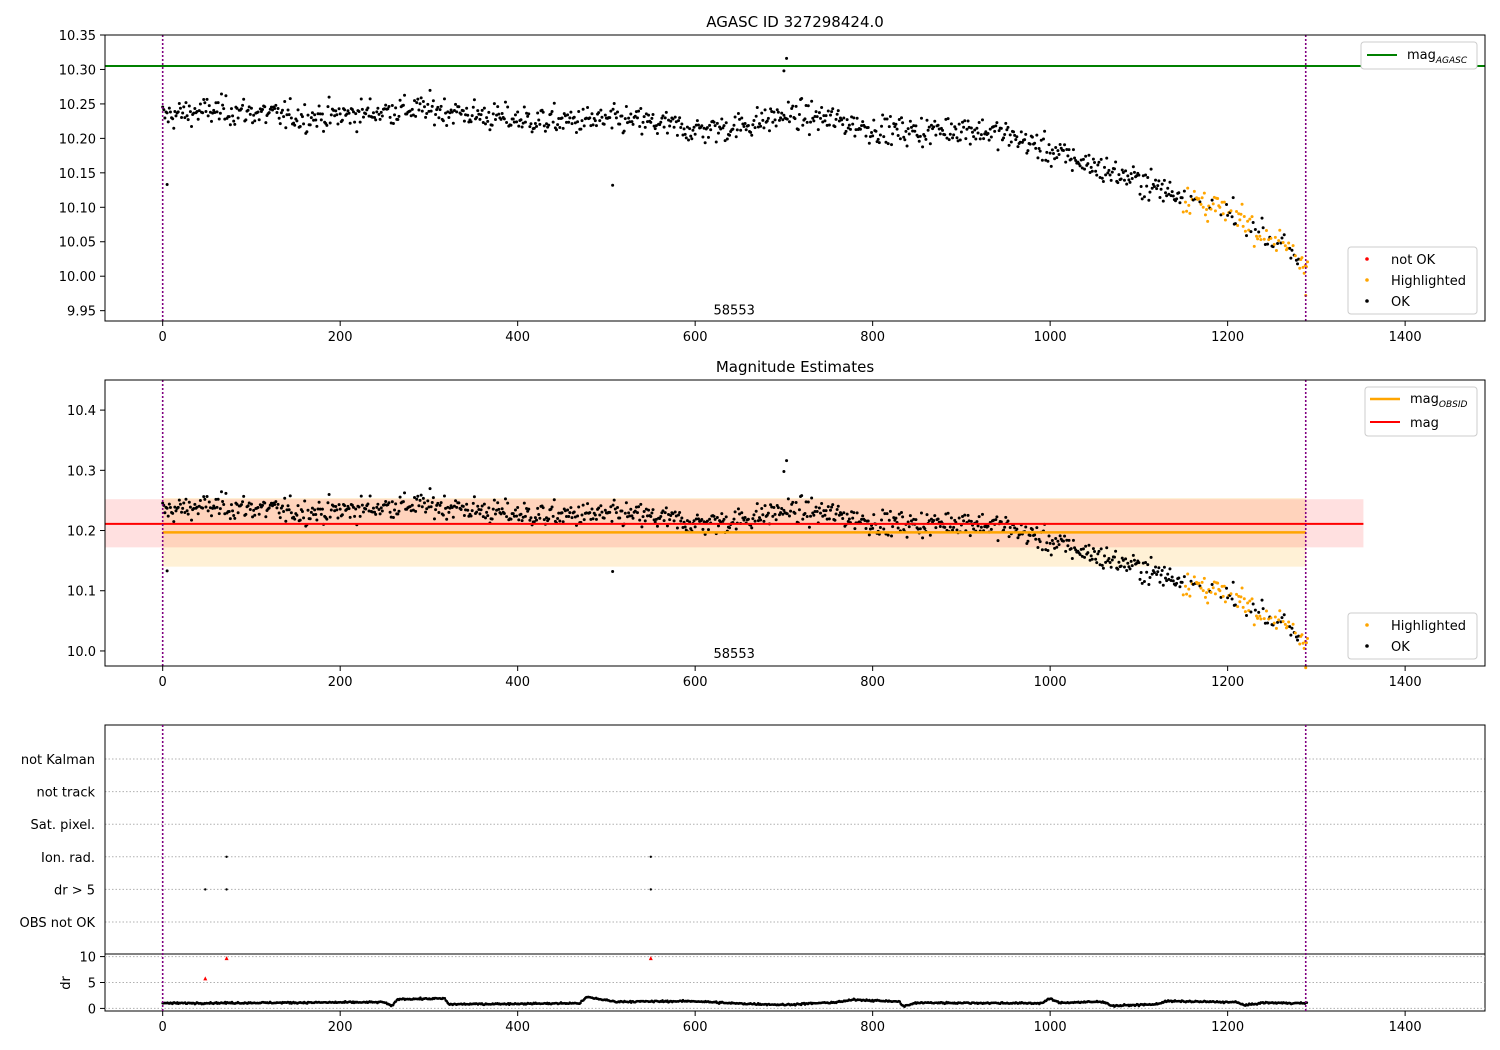 The image size is (1500, 1050). What do you see at coordinates (1424, 423) in the screenshot?
I see `legend-mag: mag` at bounding box center [1424, 423].